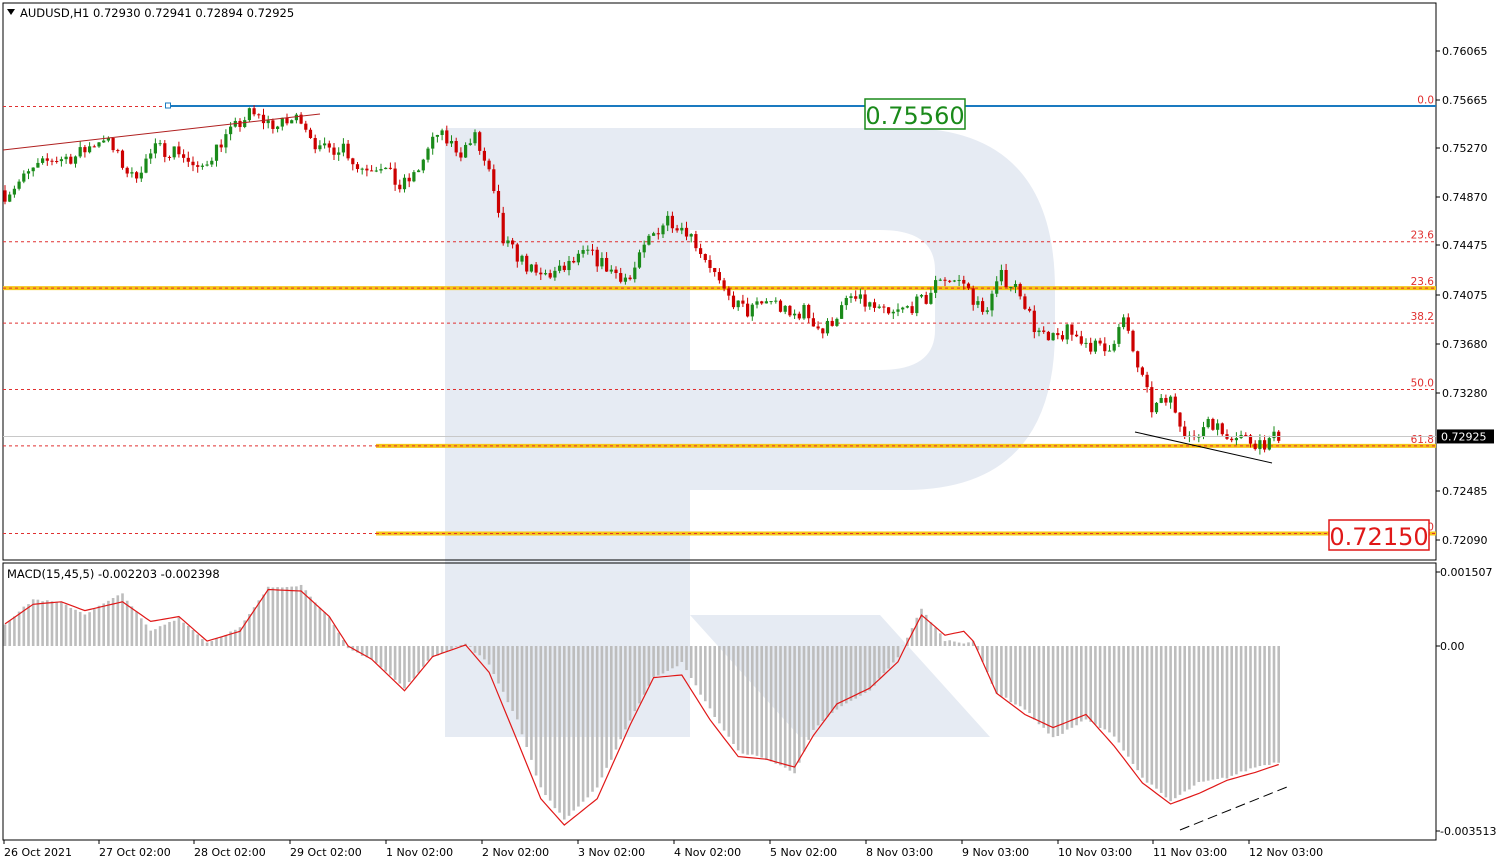  What do you see at coordinates (1233, 808) in the screenshot?
I see `macd-divergence-line` at bounding box center [1233, 808].